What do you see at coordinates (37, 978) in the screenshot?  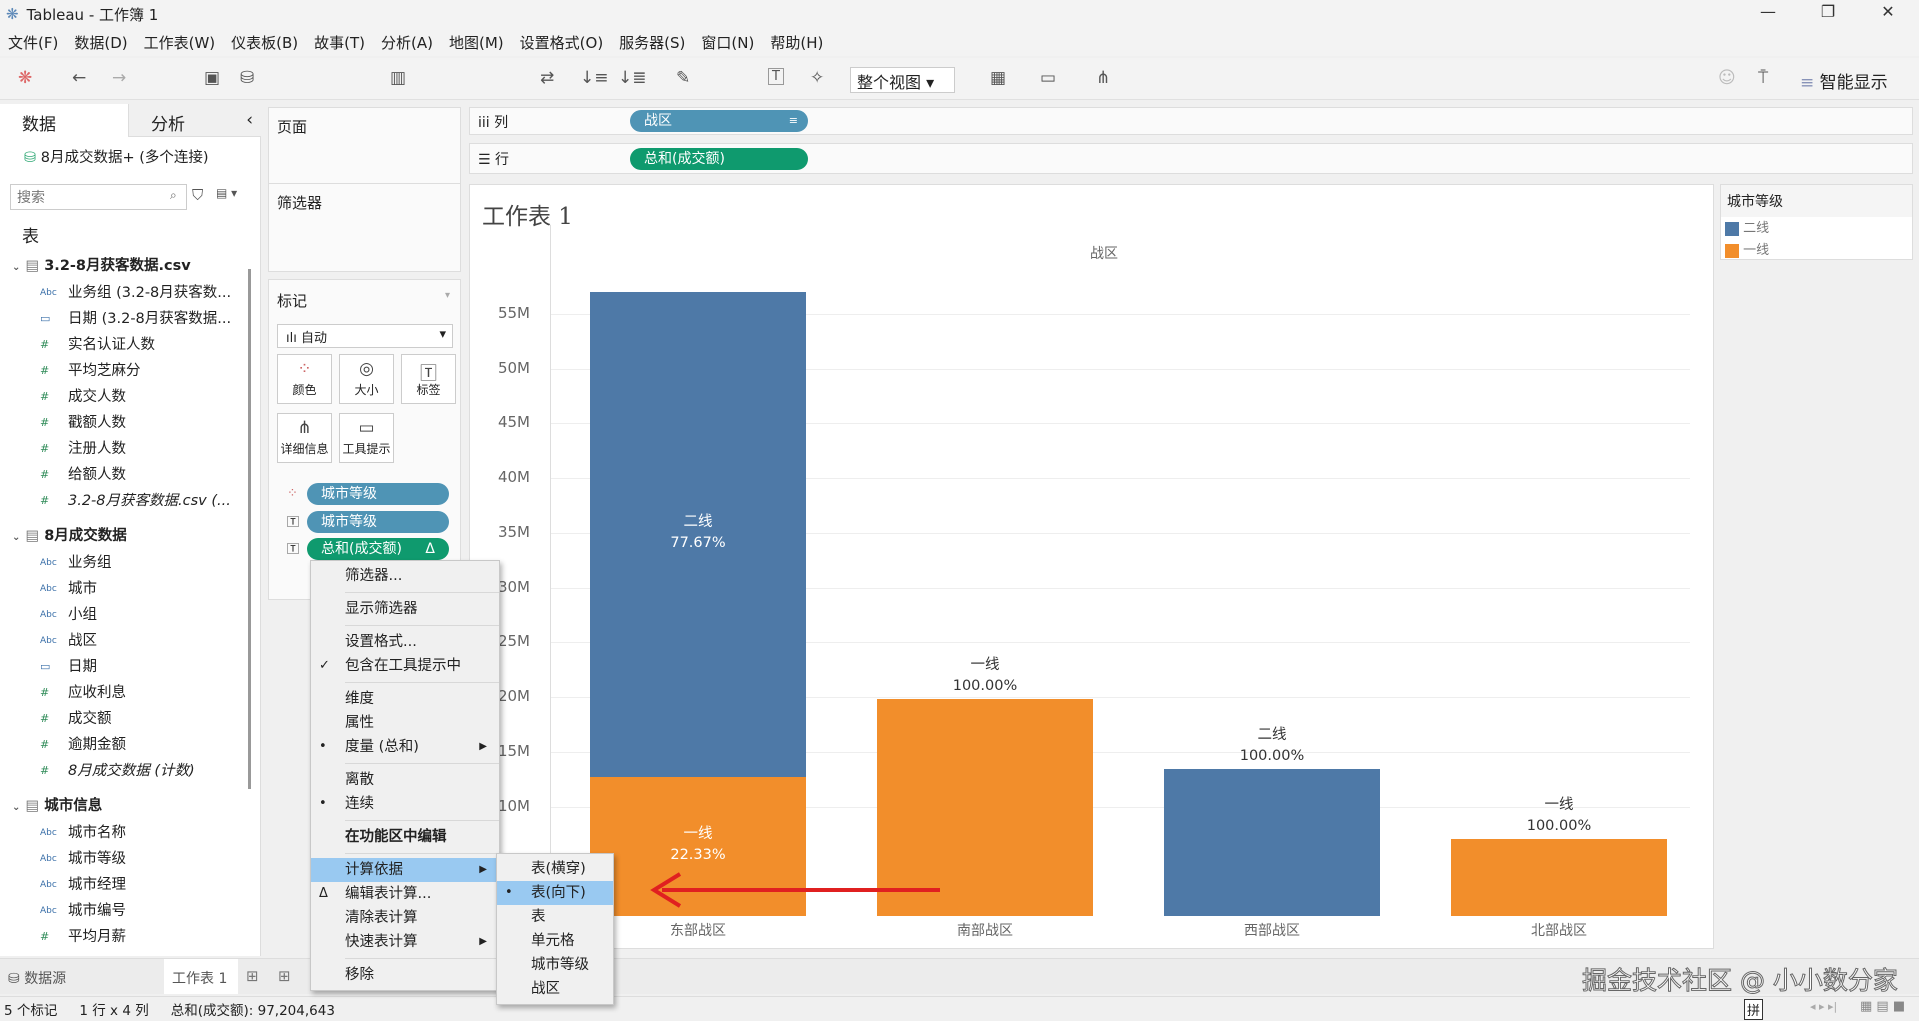 I see `datasource-tab: ⛁ 数据源` at bounding box center [37, 978].